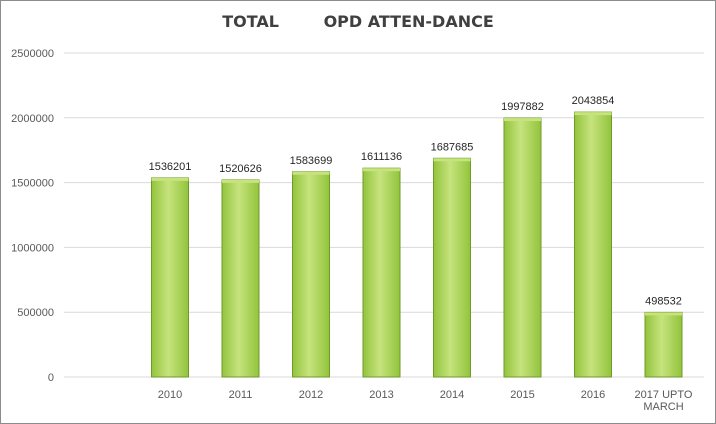 This screenshot has width=716, height=424. I want to click on y-tick-label: 1000000, so click(32, 248).